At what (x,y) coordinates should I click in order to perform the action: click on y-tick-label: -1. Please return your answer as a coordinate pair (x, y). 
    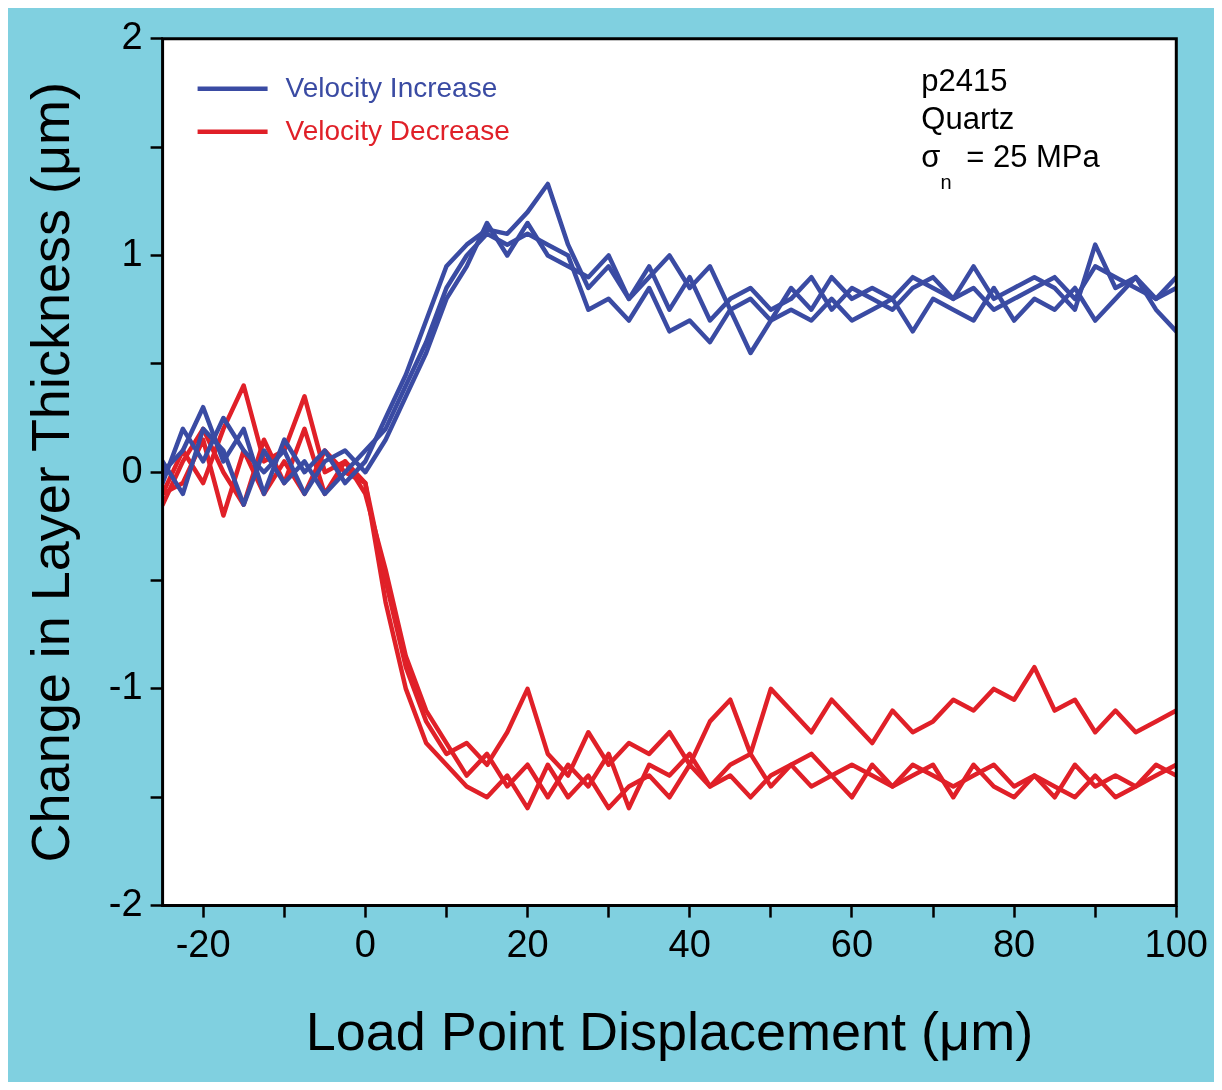
    Looking at the image, I should click on (125, 686).